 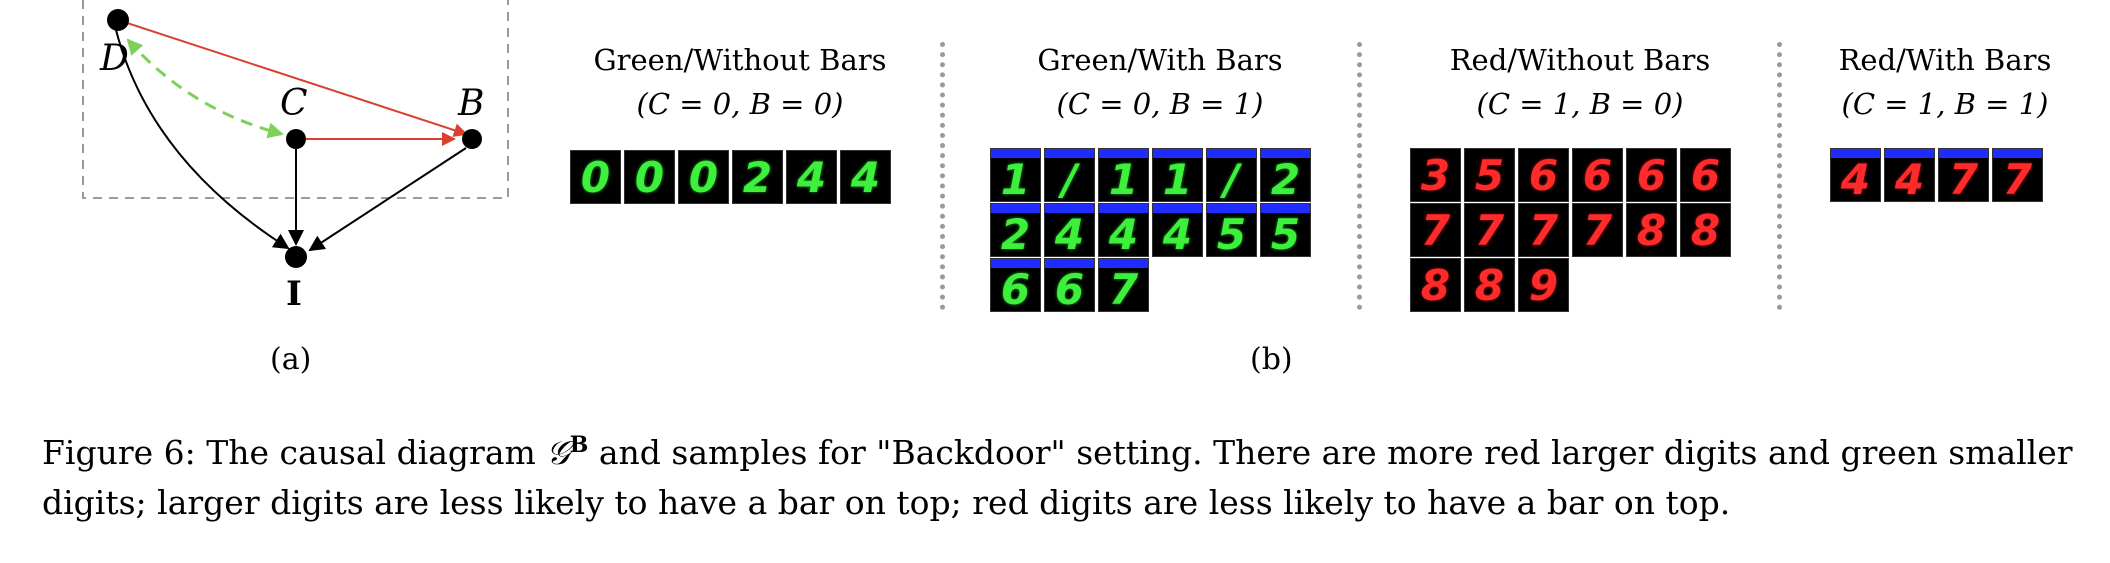 What do you see at coordinates (1359, 176) in the screenshot?
I see `group-separator` at bounding box center [1359, 176].